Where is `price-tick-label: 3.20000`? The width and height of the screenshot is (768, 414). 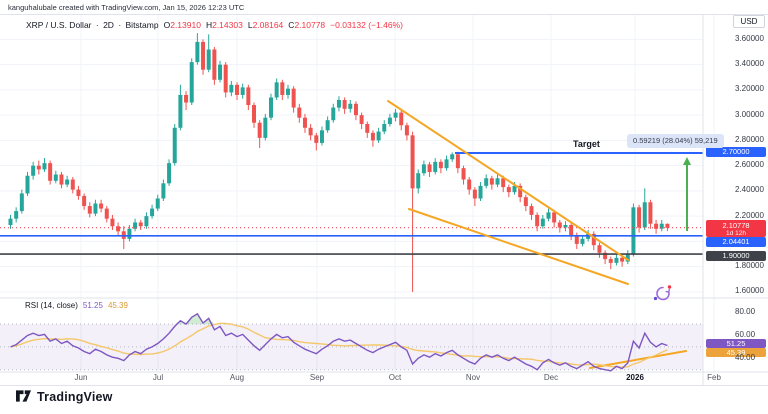
price-tick-label: 3.20000 is located at coordinates (749, 89).